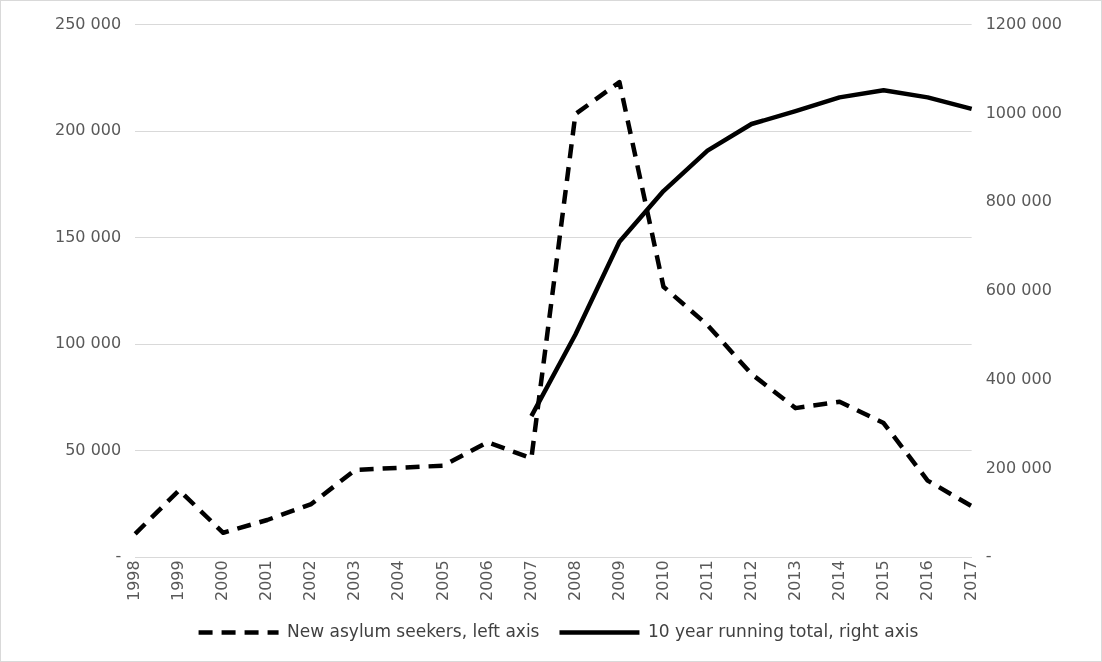  I want to click on y2-tick-label: 800 000, so click(1018, 201).